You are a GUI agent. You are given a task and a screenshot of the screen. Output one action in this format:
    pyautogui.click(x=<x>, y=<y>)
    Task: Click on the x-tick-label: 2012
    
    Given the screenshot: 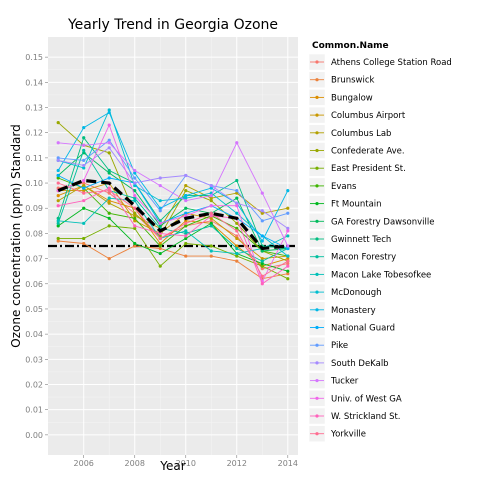 What is the action you would take?
    pyautogui.click(x=237, y=463)
    